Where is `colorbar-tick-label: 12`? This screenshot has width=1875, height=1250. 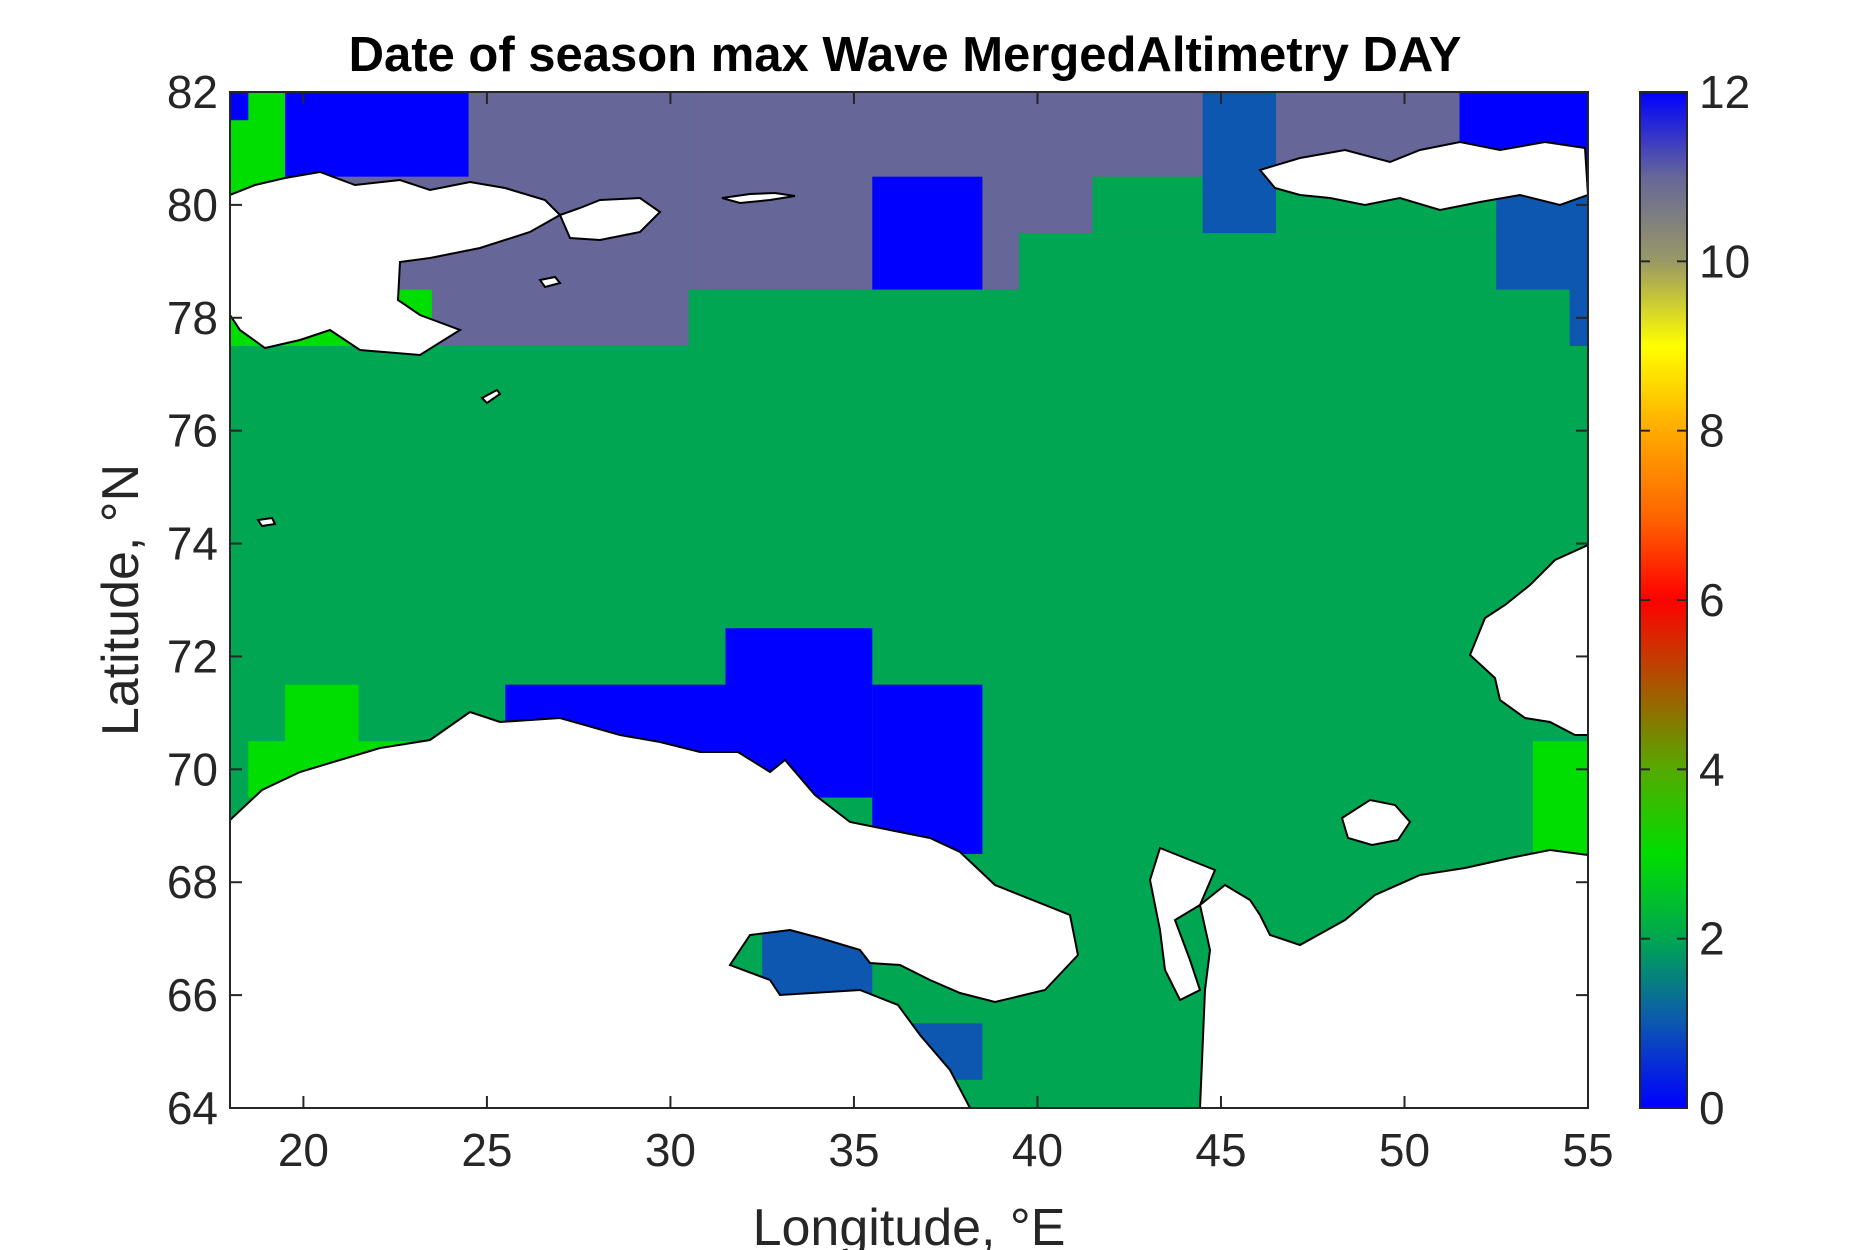
colorbar-tick-label: 12 is located at coordinates (1724, 92).